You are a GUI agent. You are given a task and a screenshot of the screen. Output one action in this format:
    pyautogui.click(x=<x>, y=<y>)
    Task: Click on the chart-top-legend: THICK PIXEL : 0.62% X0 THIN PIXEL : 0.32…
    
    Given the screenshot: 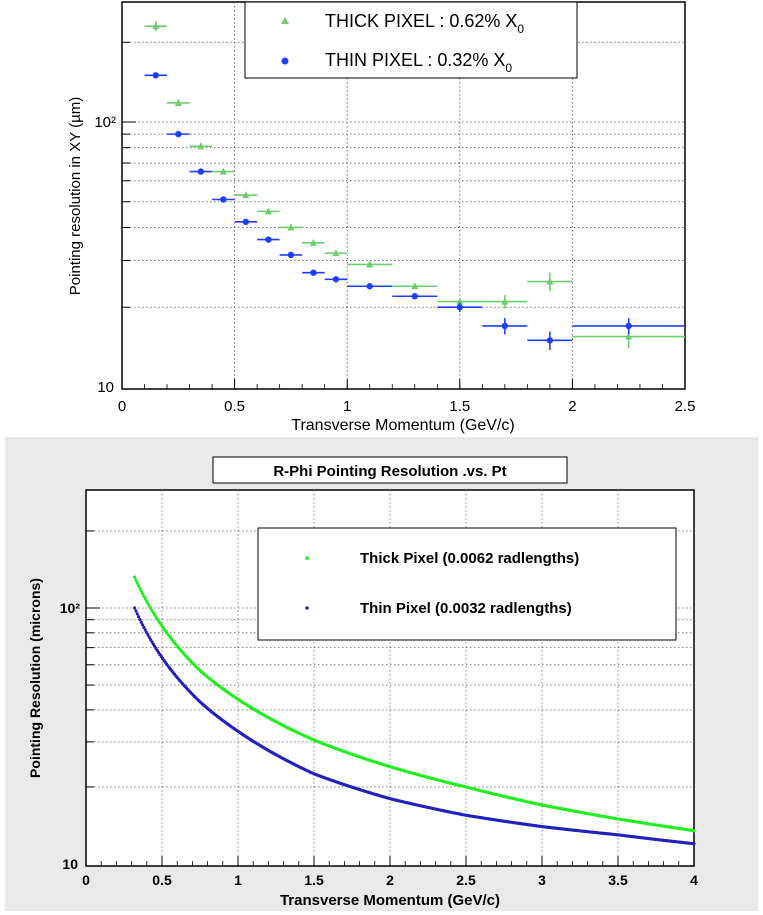 What is the action you would take?
    pyautogui.click(x=411, y=40)
    